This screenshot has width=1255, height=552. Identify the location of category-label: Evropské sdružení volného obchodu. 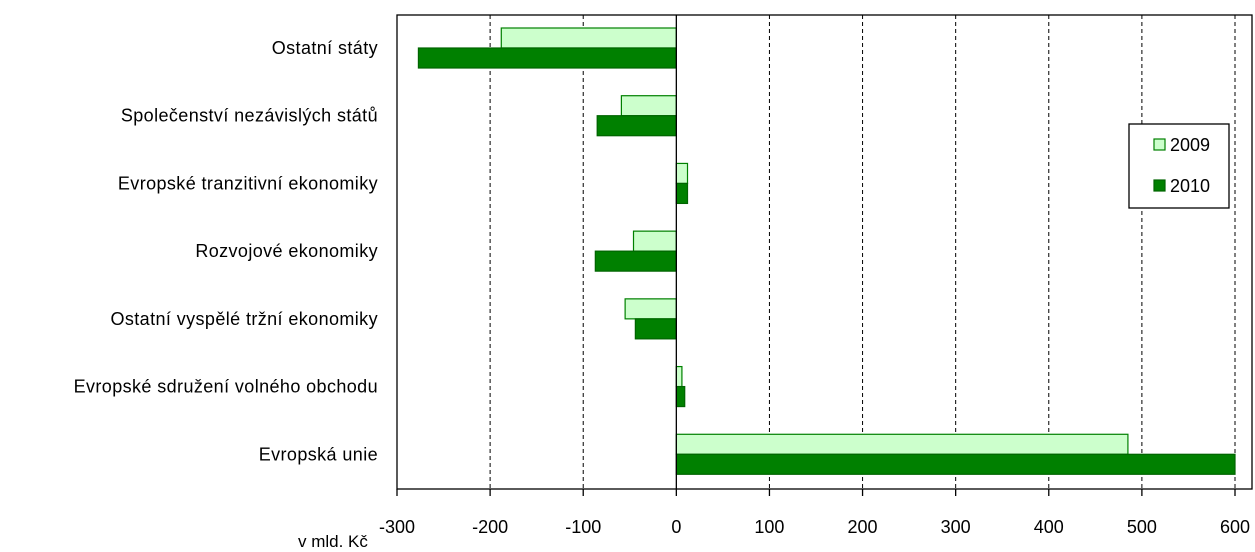
(226, 387).